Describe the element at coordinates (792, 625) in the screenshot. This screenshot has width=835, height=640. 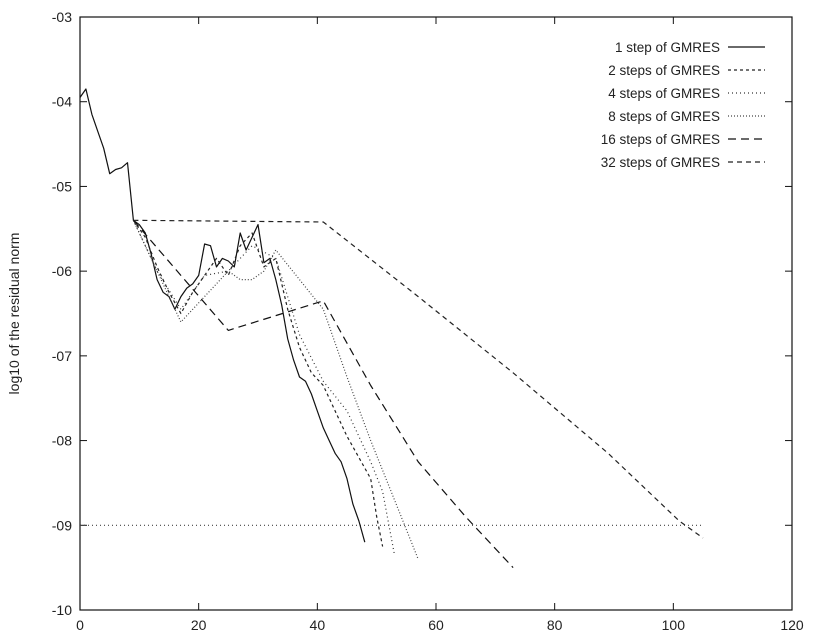
I see `x-tick-label: 120` at that location.